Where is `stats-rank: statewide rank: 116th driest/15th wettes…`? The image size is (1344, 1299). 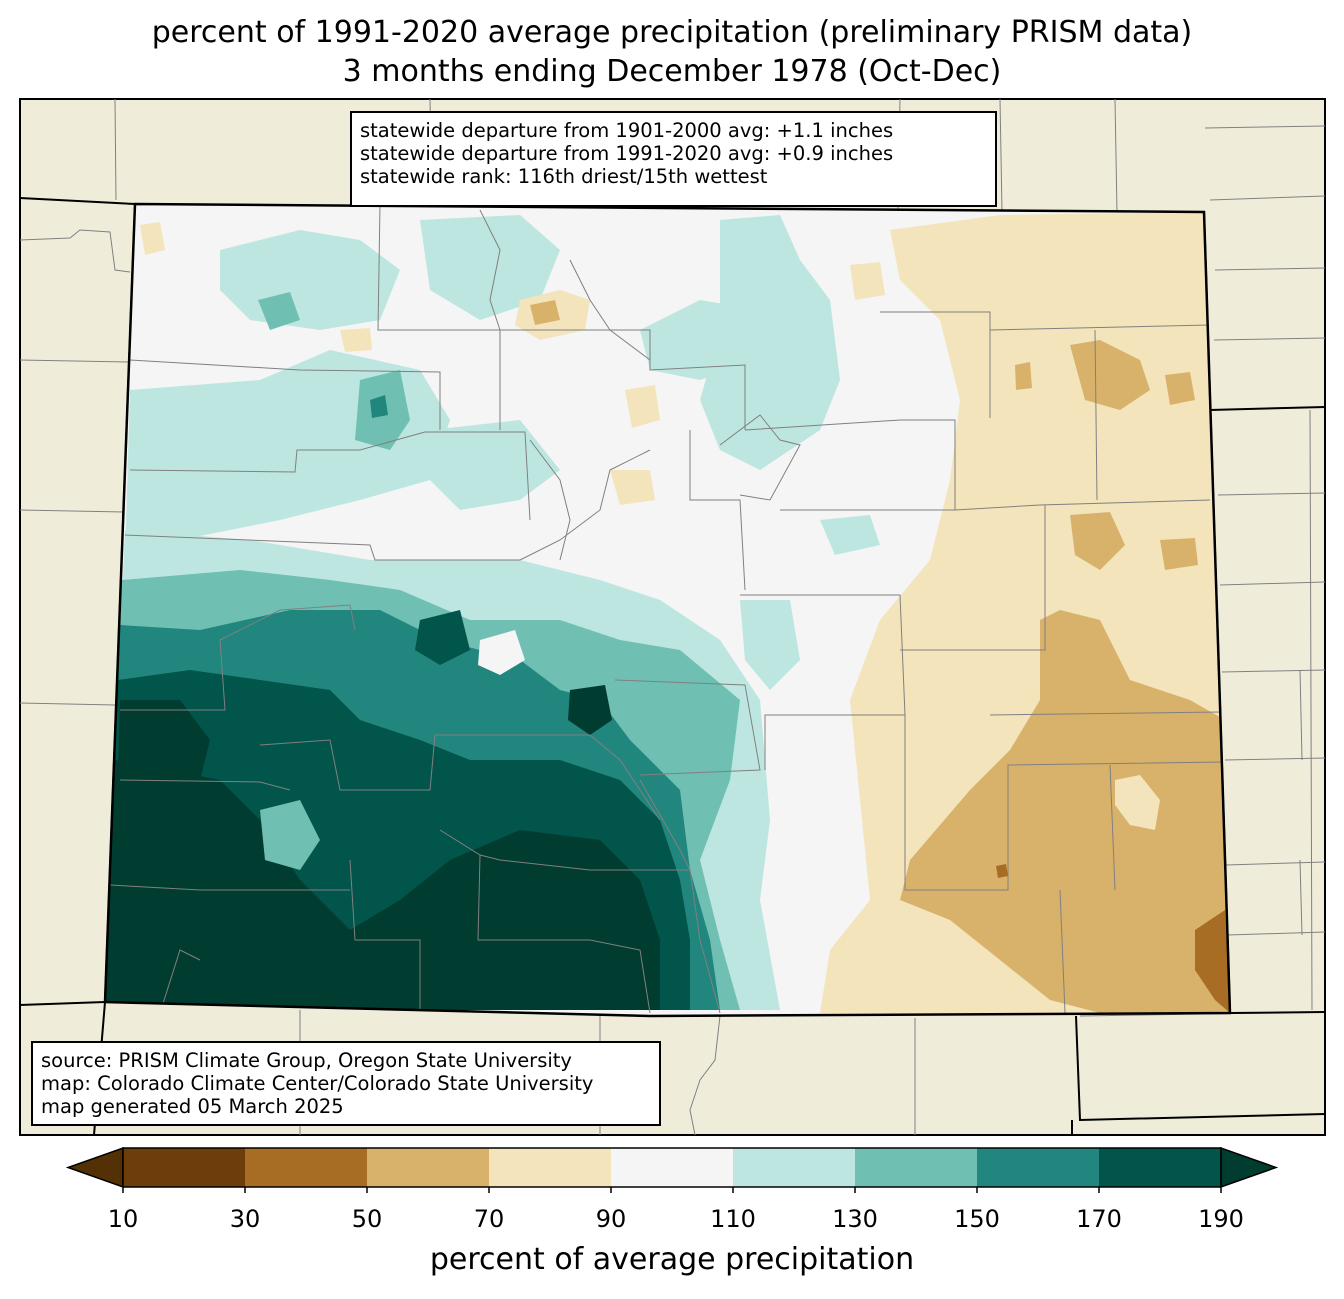
stats-rank: statewide rank: 116th driest/15th wettes… is located at coordinates (564, 176).